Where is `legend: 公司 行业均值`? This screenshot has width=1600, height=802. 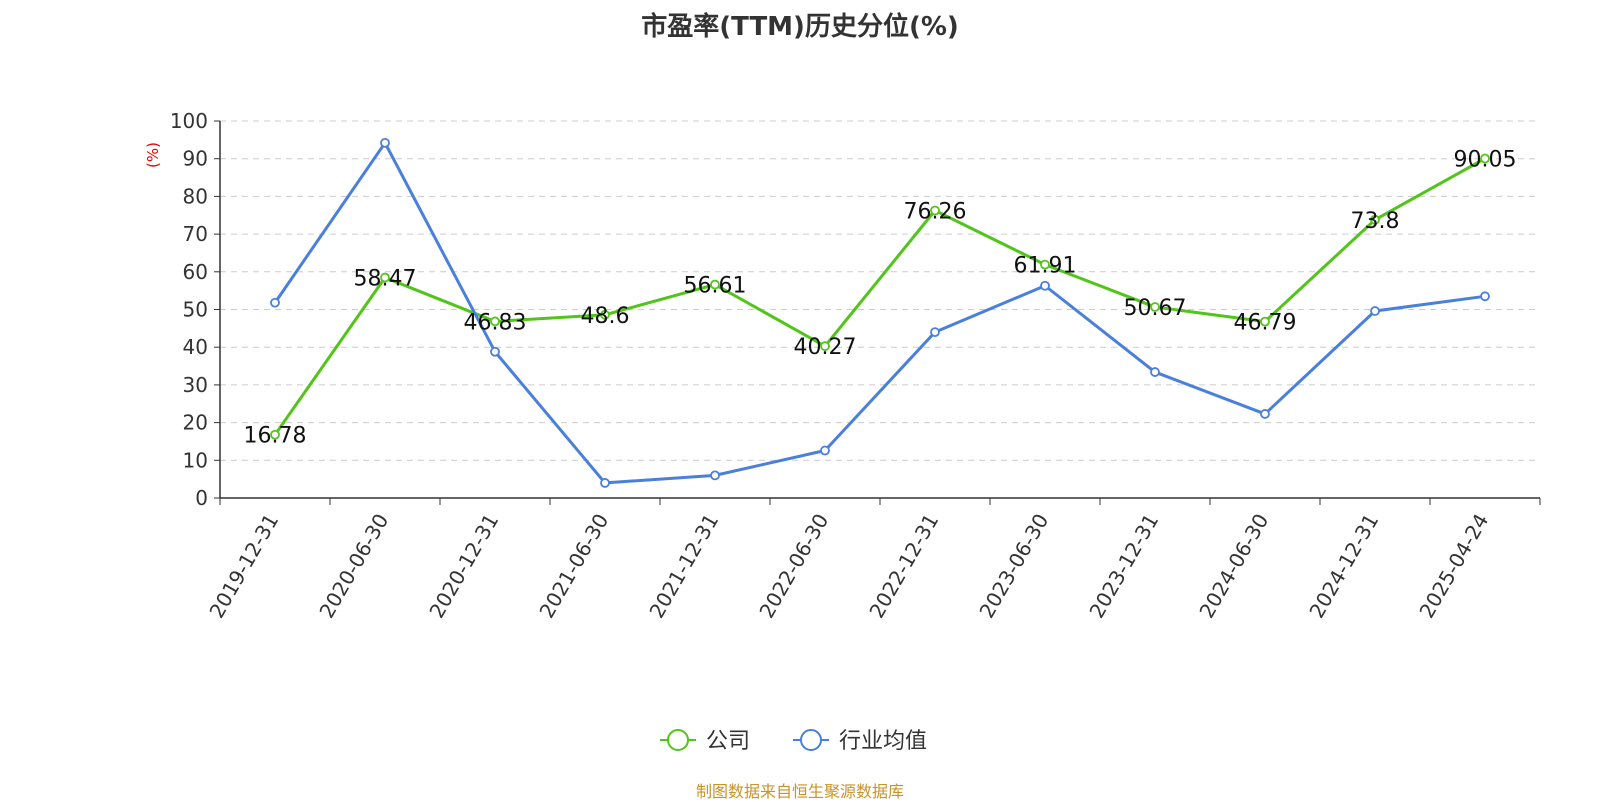 legend: 公司 行业均值 is located at coordinates (793, 741).